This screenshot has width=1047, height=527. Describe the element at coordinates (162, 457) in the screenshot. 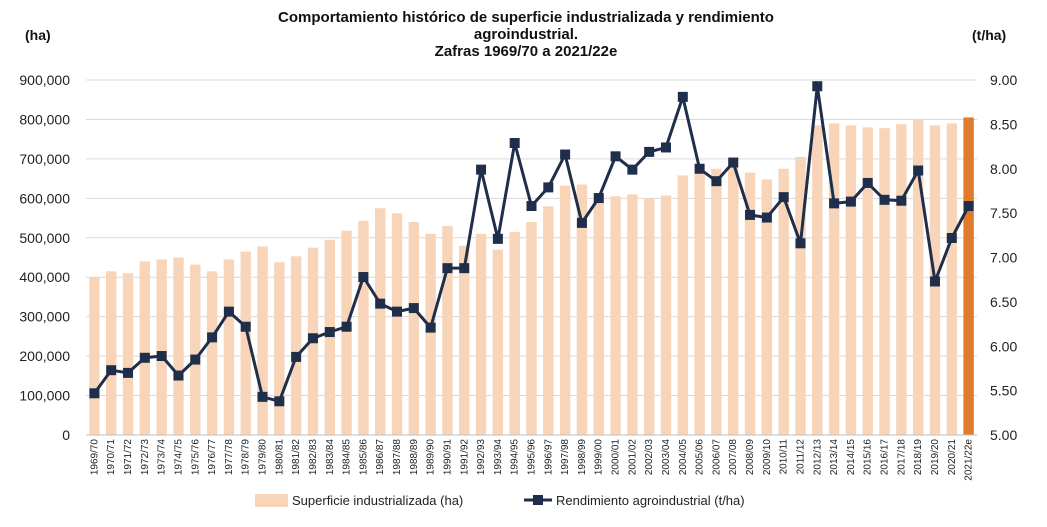

I see `x-tick-label: 1973/74` at that location.